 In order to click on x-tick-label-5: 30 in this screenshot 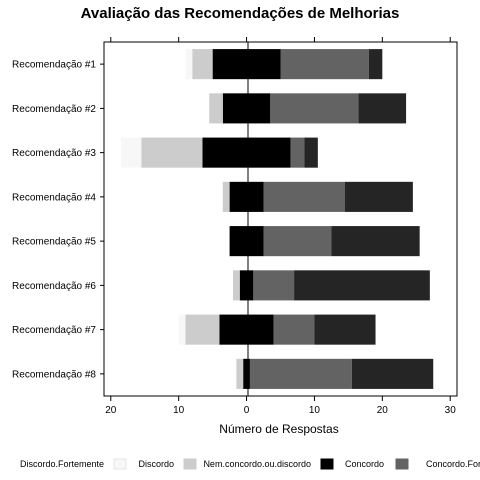, I will do `click(451, 410)`.